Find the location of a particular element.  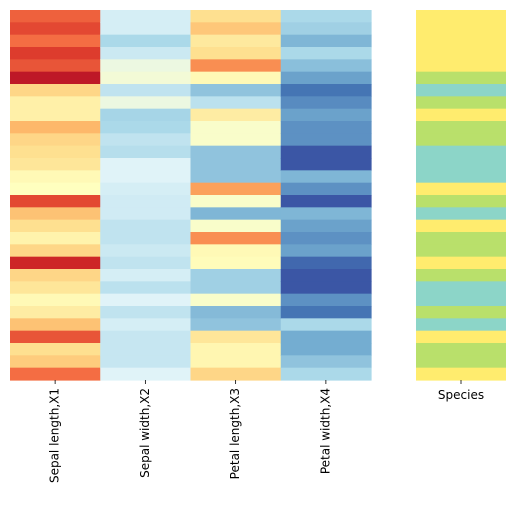

species-tick-label: Species is located at coordinates (461, 395).